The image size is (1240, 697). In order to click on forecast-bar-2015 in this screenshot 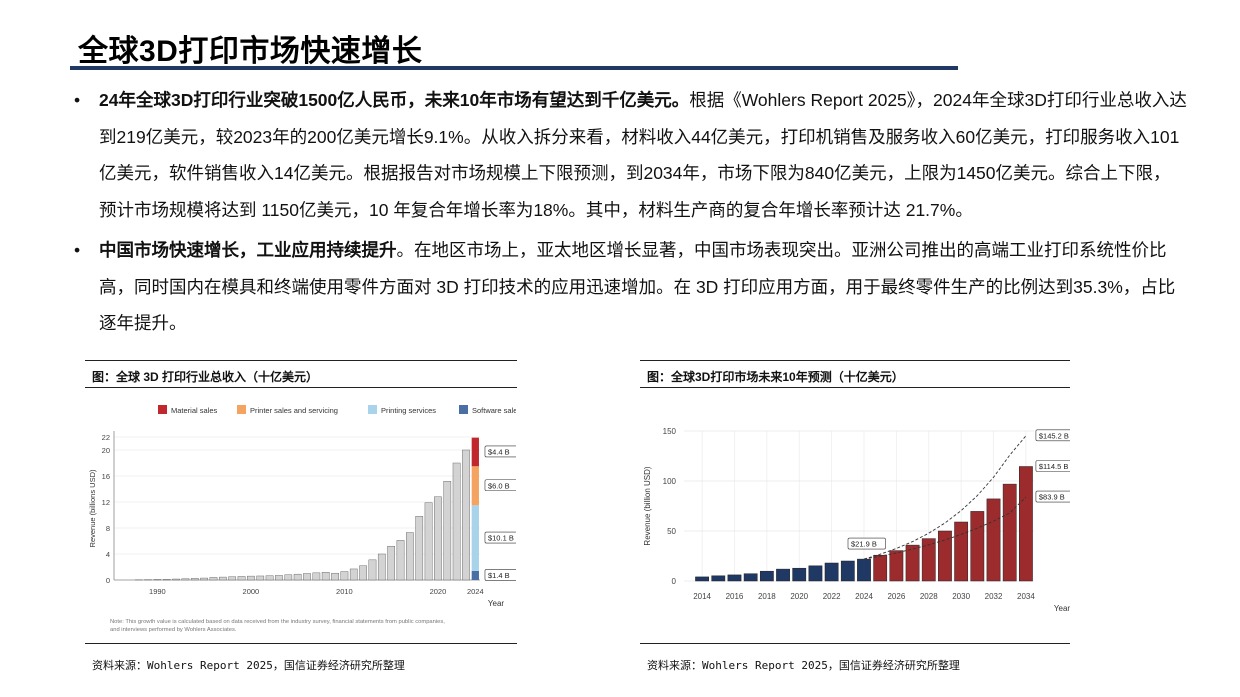, I will do `click(718, 578)`.